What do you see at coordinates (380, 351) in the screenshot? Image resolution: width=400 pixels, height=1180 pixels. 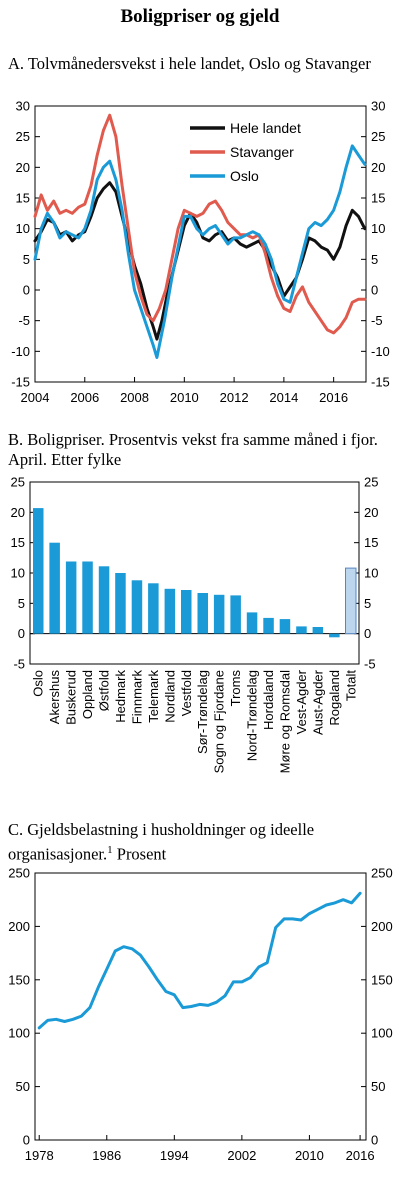 I see `a-ytick-label-right: -10` at bounding box center [380, 351].